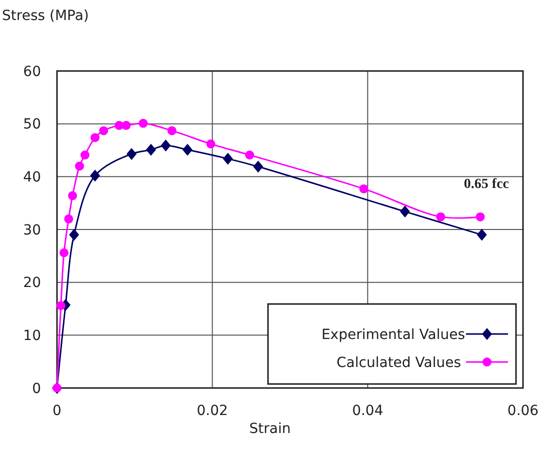 This screenshot has width=541, height=459. Describe the element at coordinates (393, 334) in the screenshot. I see `legend-label: Experimental Values` at that location.